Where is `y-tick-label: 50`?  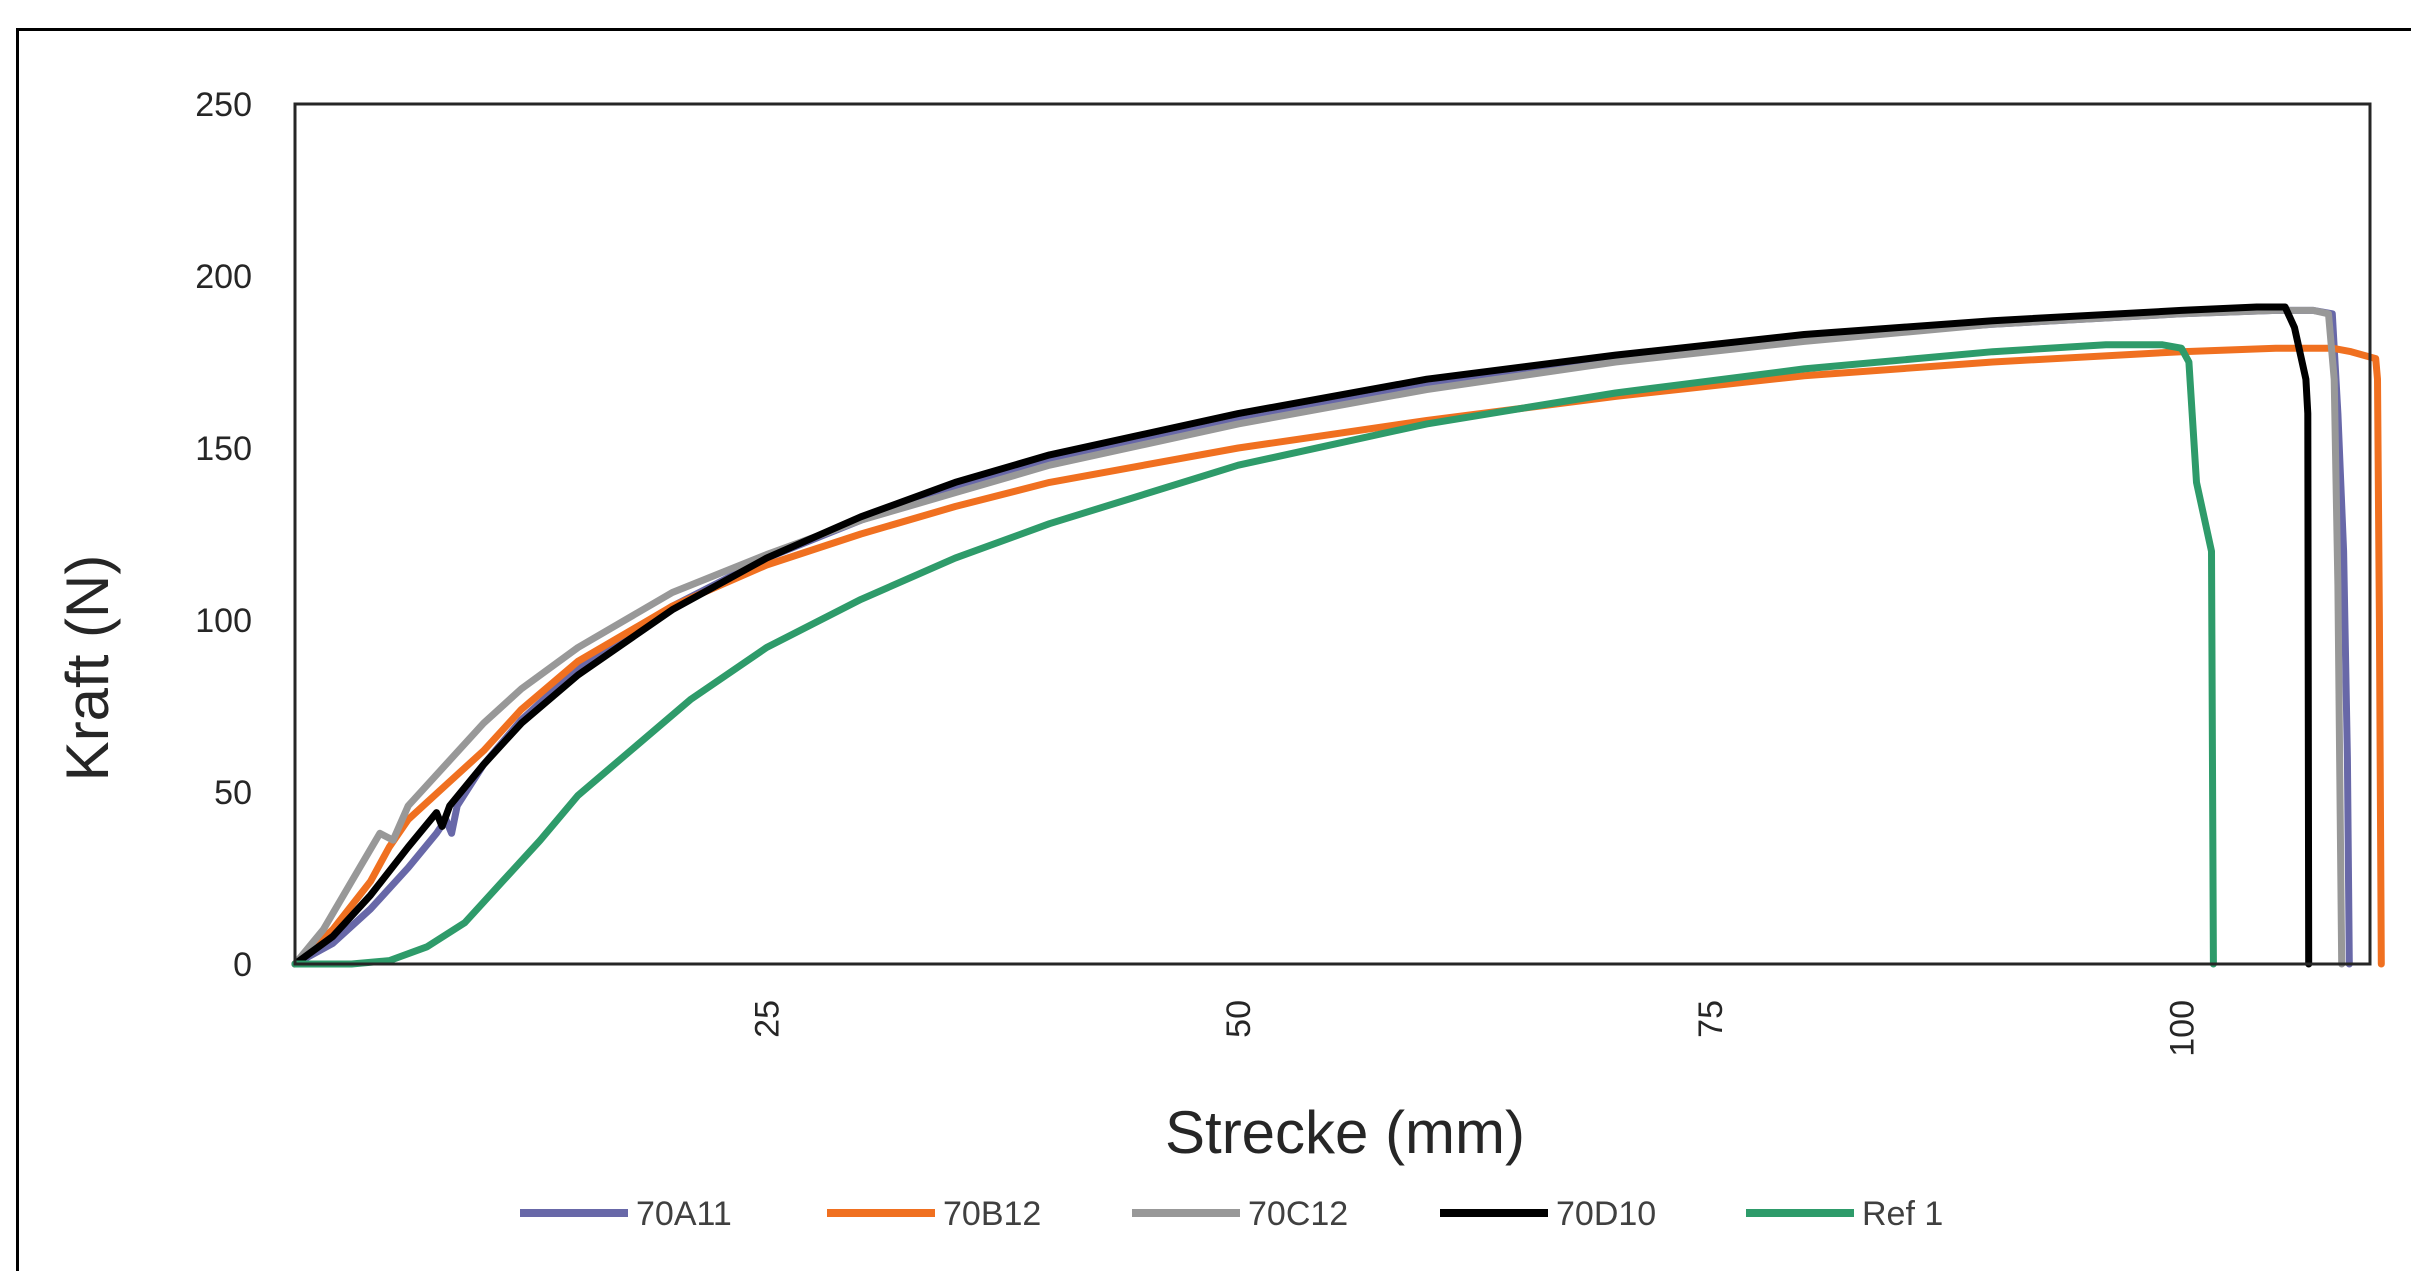
y-tick-label: 50 is located at coordinates (233, 793).